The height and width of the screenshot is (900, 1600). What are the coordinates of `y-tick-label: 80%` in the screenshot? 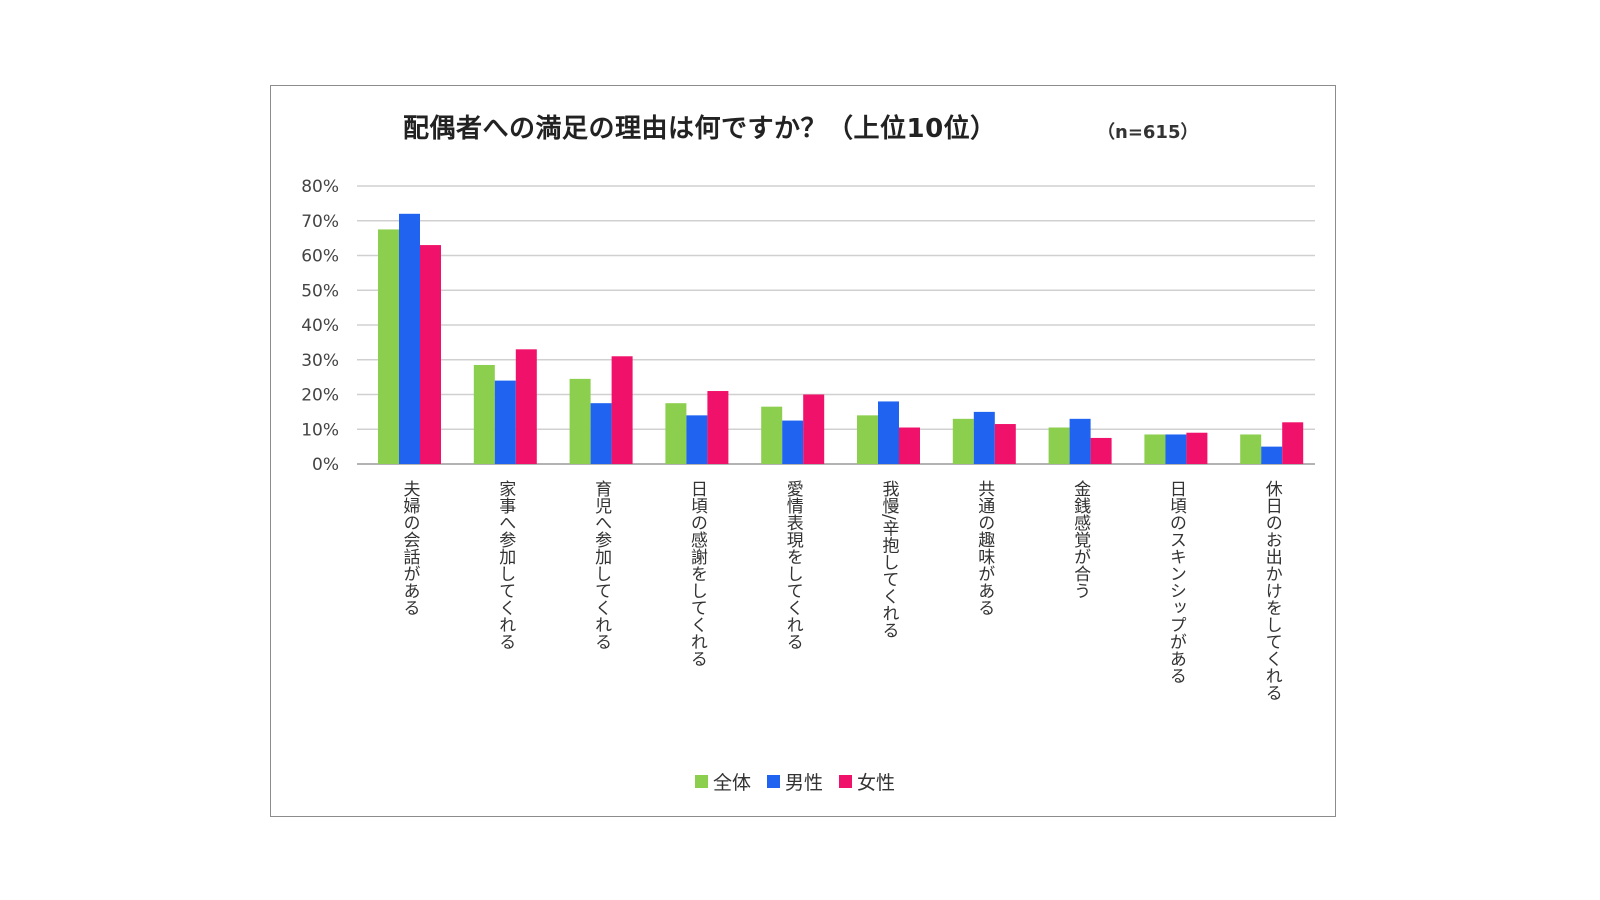 It's located at (320, 187).